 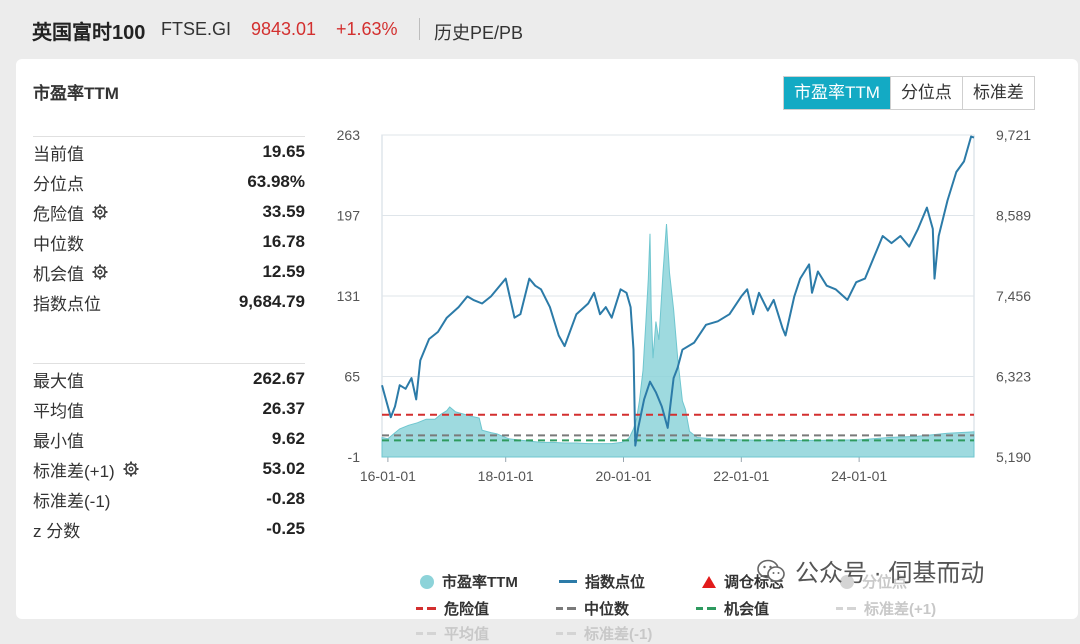 What do you see at coordinates (1013, 457) in the screenshot?
I see `right-tick-label: 5,190` at bounding box center [1013, 457].